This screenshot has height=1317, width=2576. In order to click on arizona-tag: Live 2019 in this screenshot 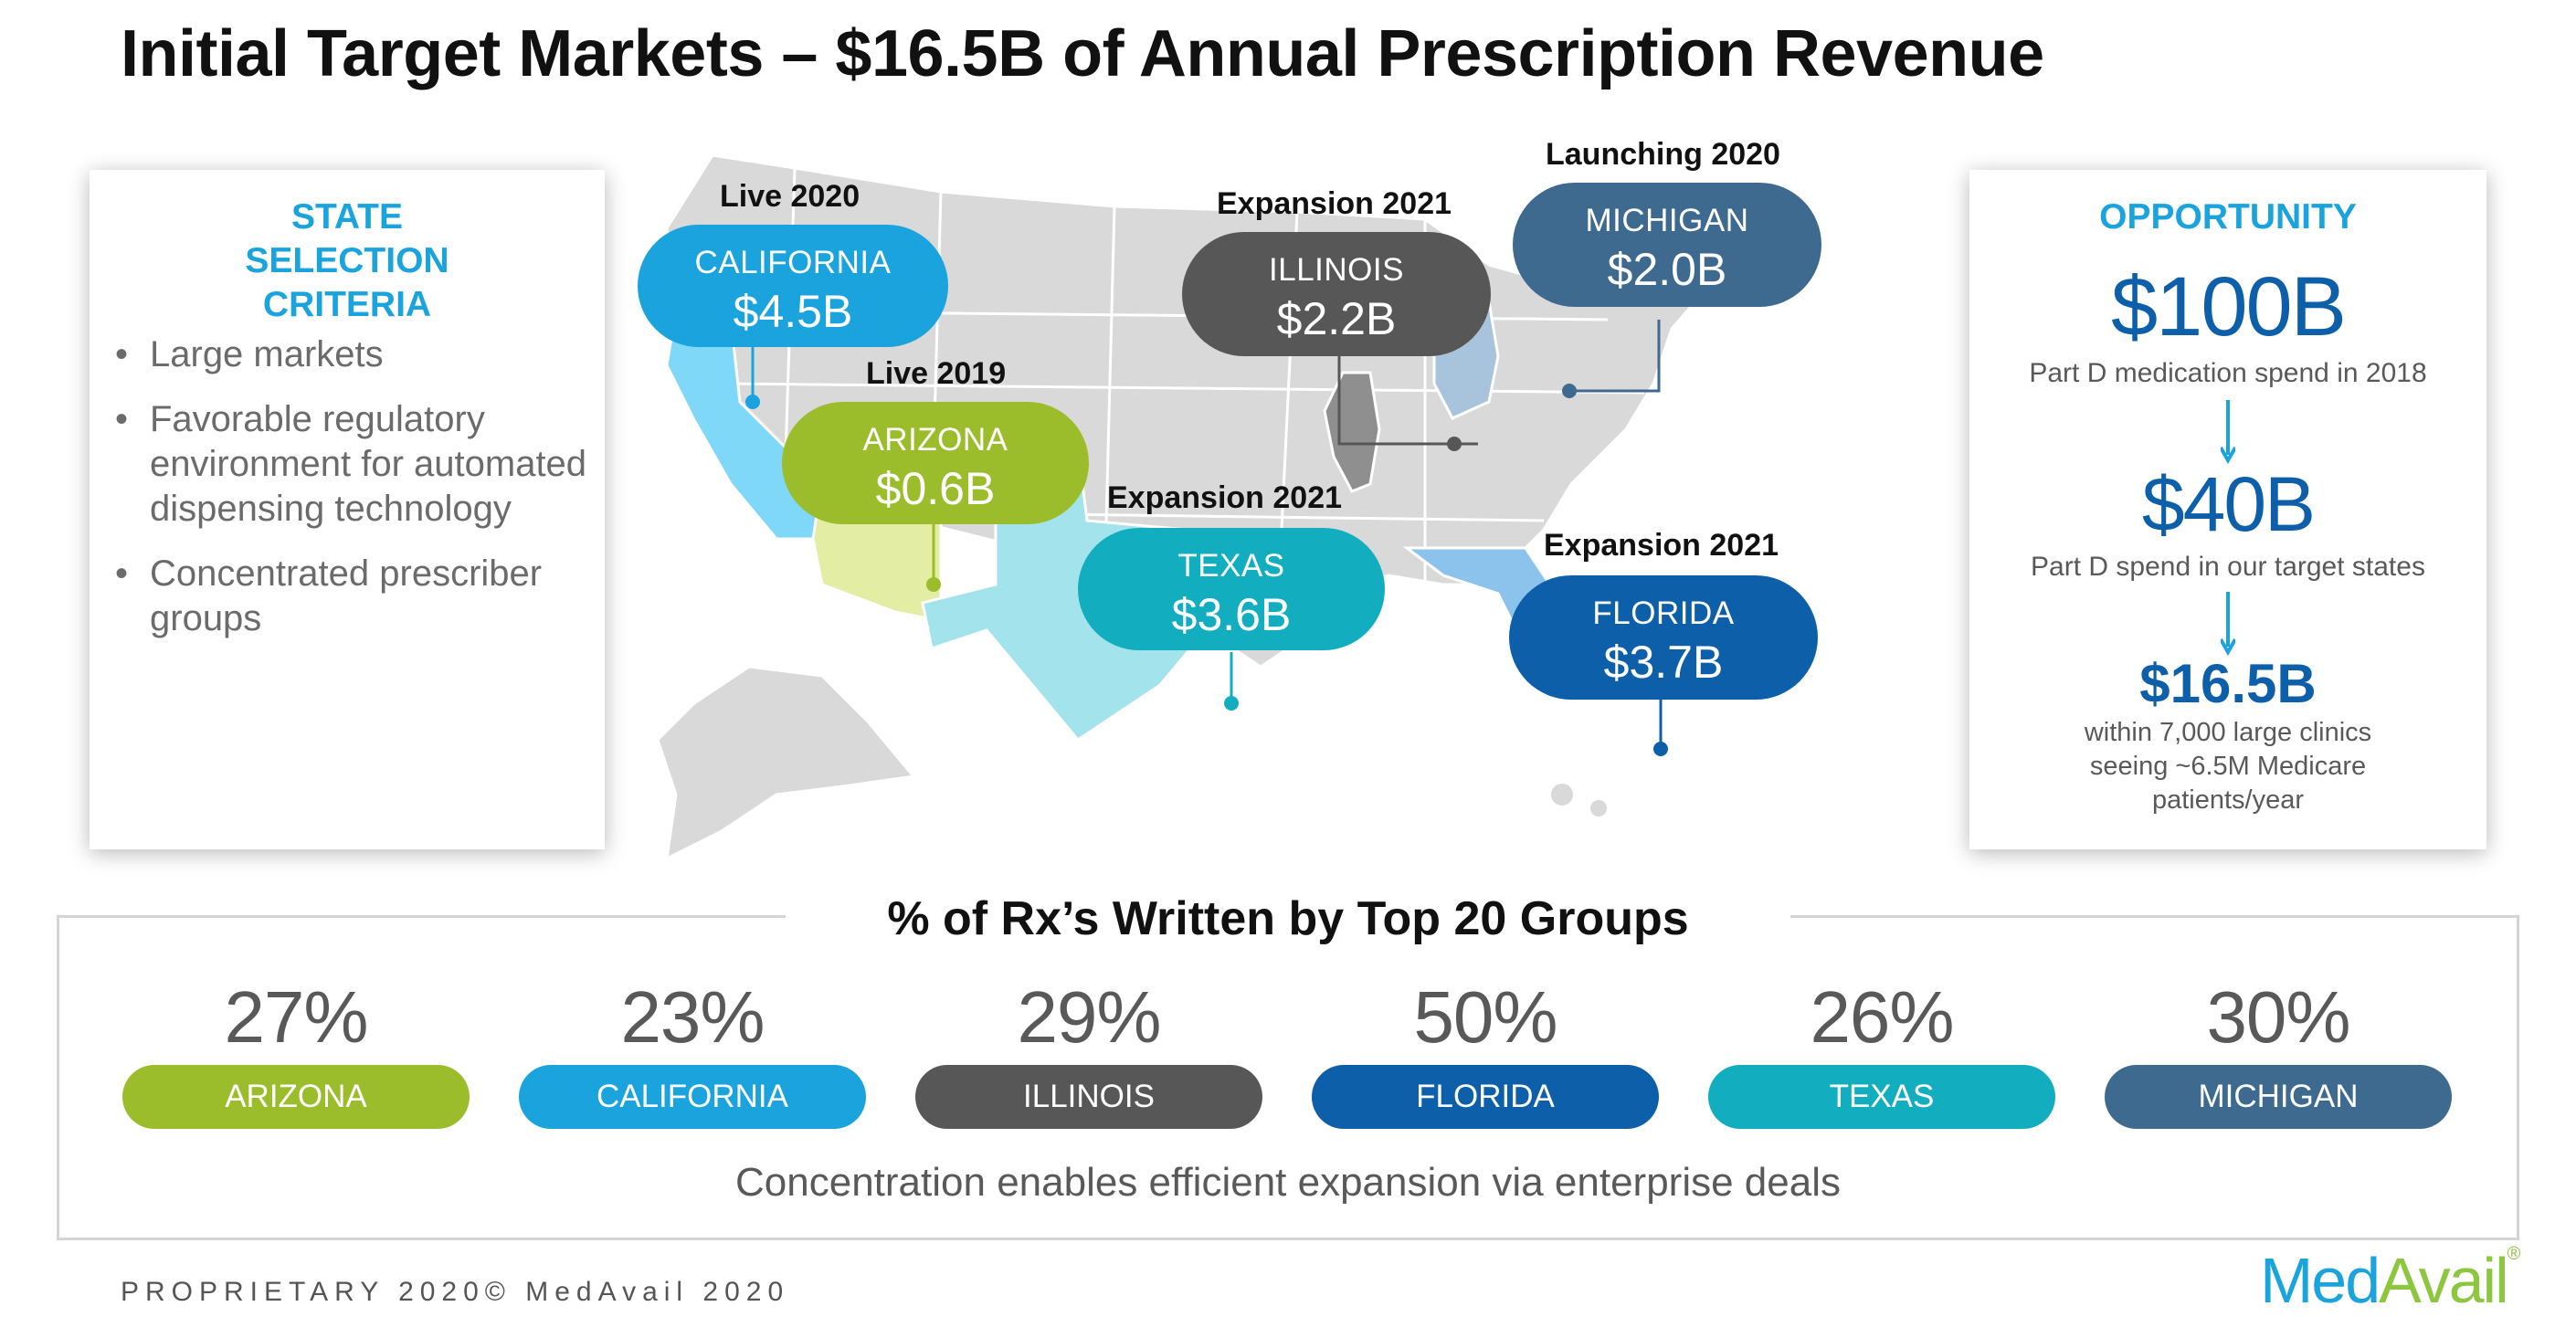, I will do `click(937, 374)`.